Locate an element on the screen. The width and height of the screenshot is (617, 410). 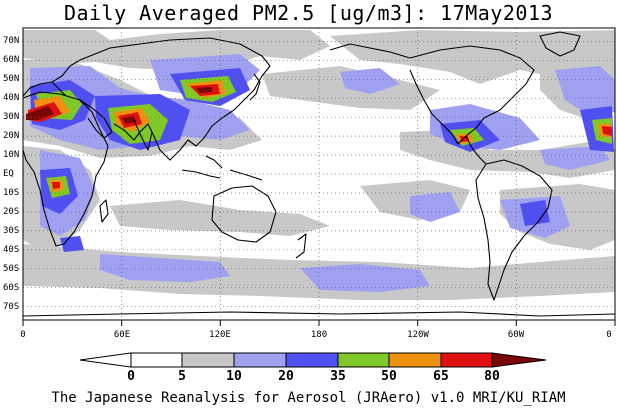
map-title: Daily Averaged PM2.5 [ug/m3]: 17May2013 is located at coordinates (308, 13).